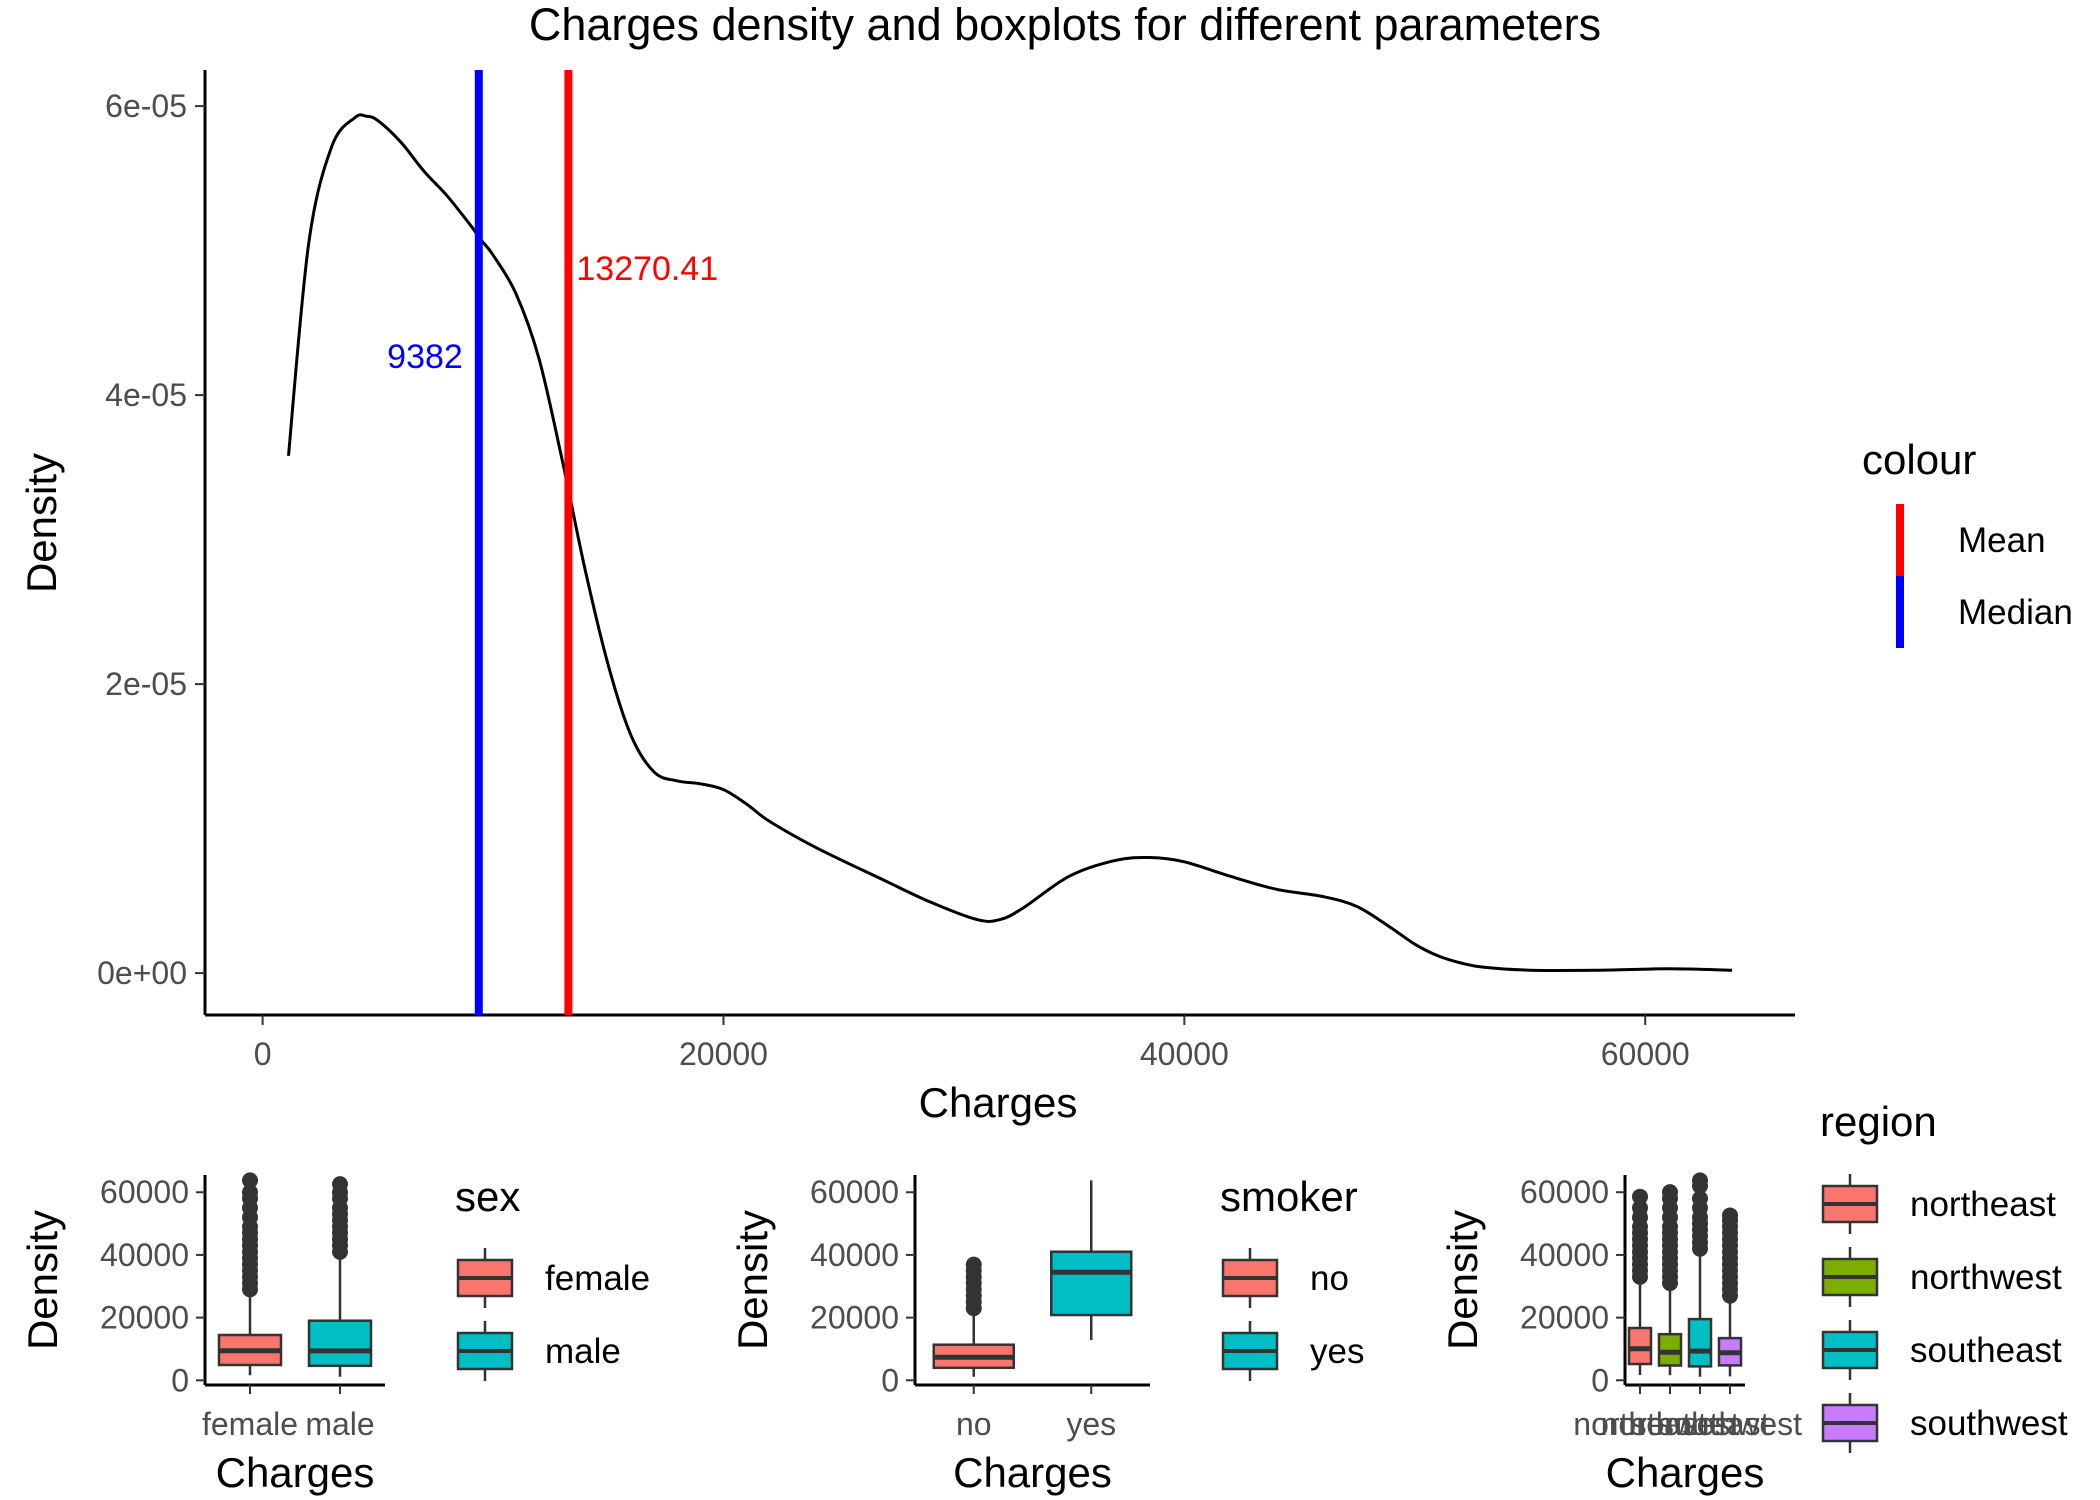  Describe the element at coordinates (146, 684) in the screenshot. I see `y-tick-label: 2e-05` at that location.